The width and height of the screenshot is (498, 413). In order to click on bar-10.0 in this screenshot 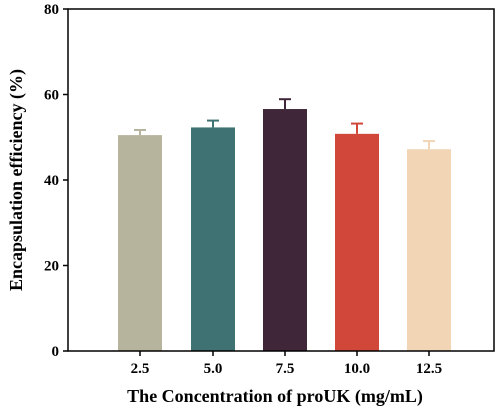, I will do `click(357, 242)`.